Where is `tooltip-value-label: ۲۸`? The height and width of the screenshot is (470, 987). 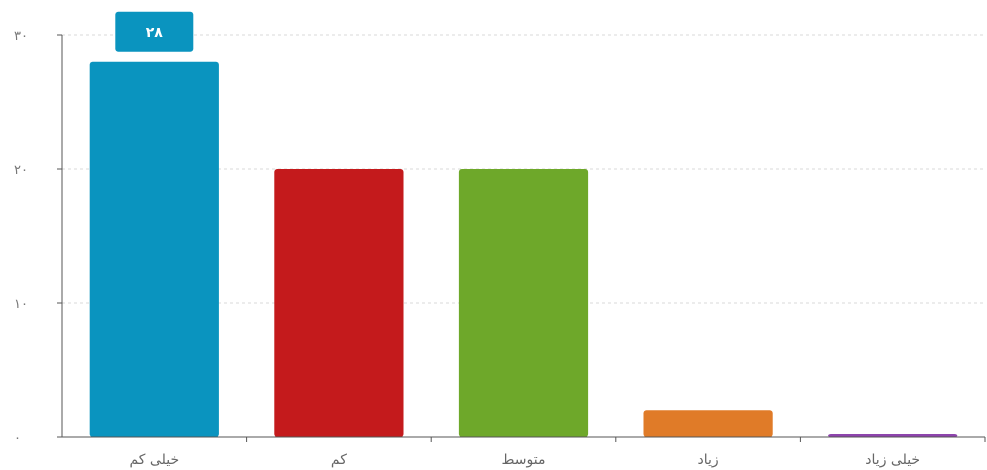 tooltip-value-label: ۲۸ is located at coordinates (155, 33).